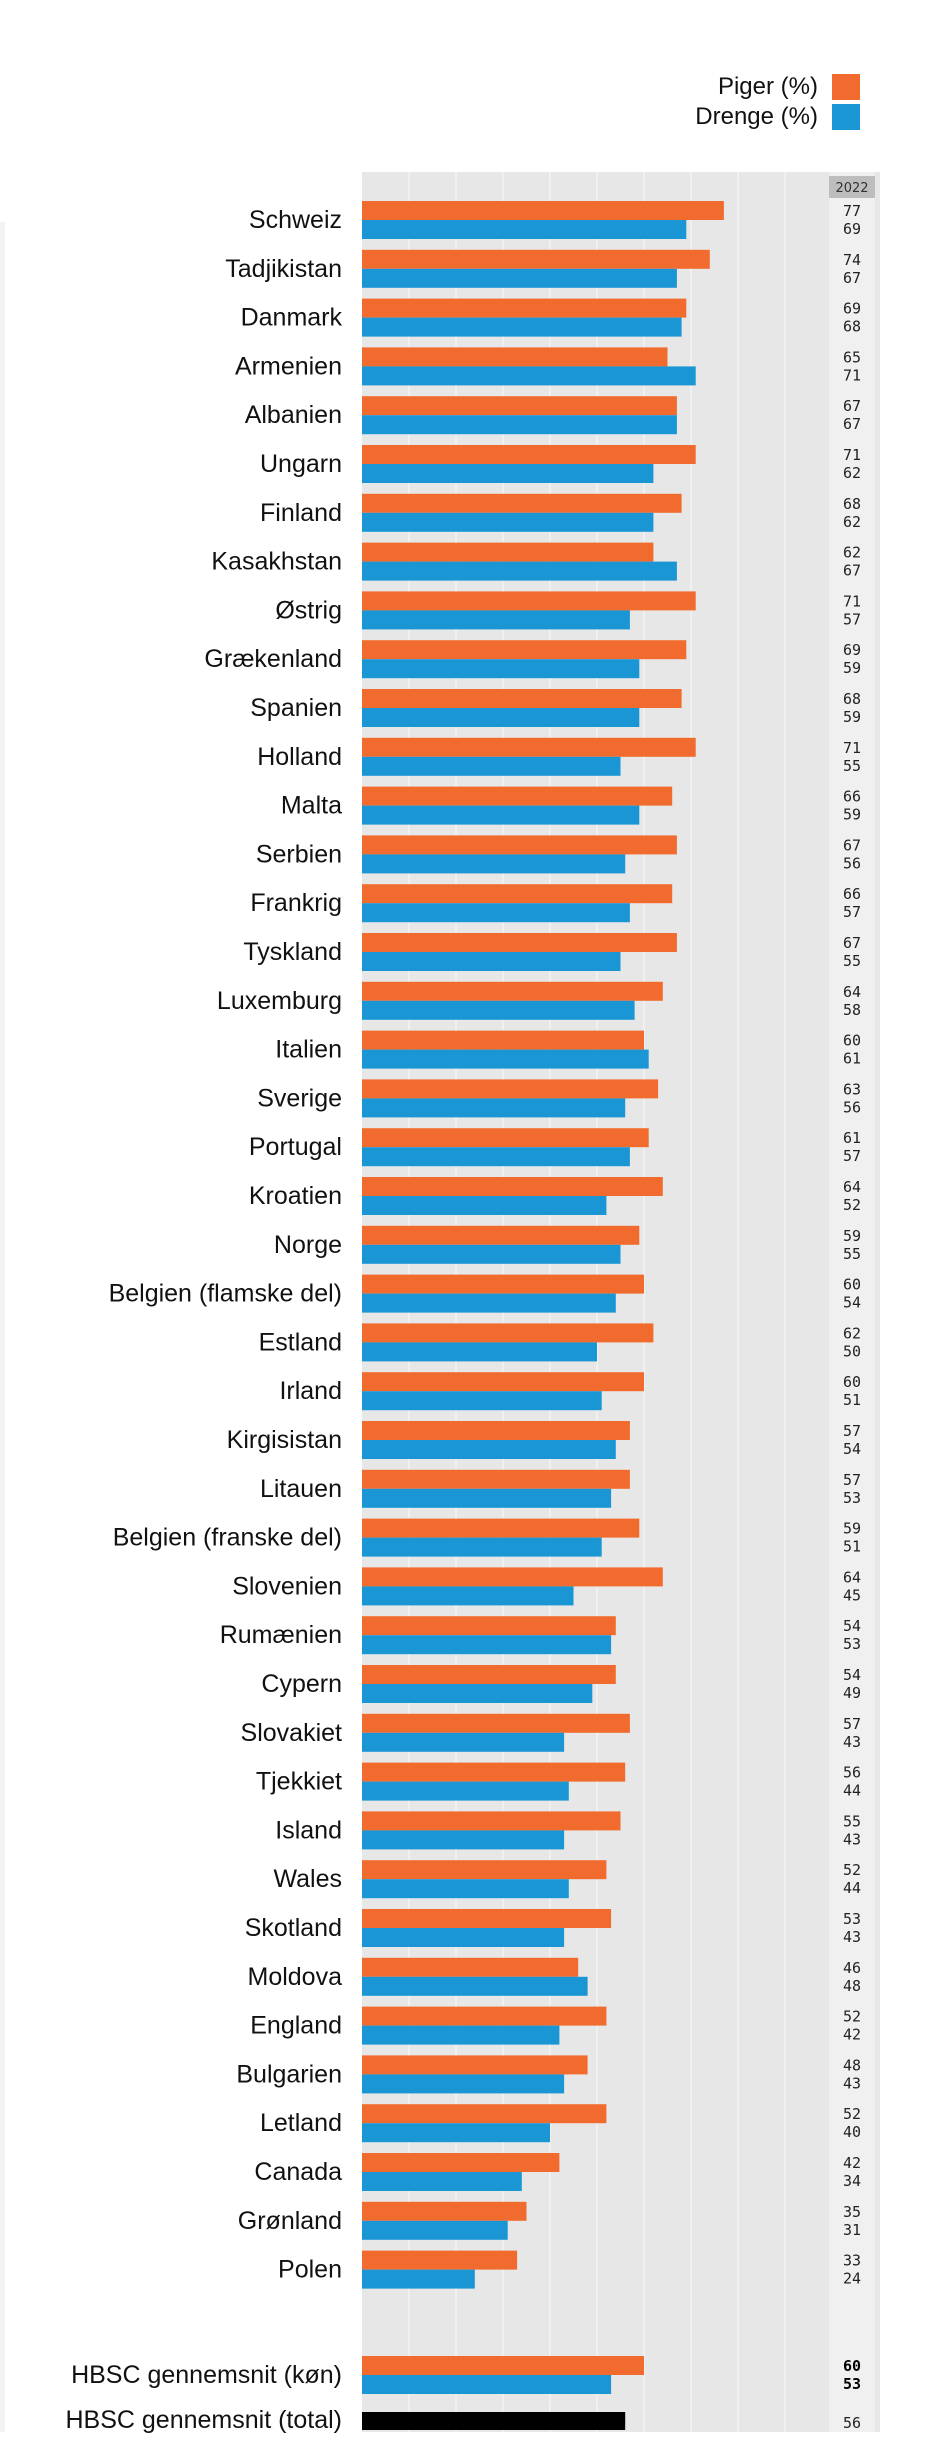 This screenshot has height=2456, width=944. I want to click on girls-value: 61, so click(852, 1138).